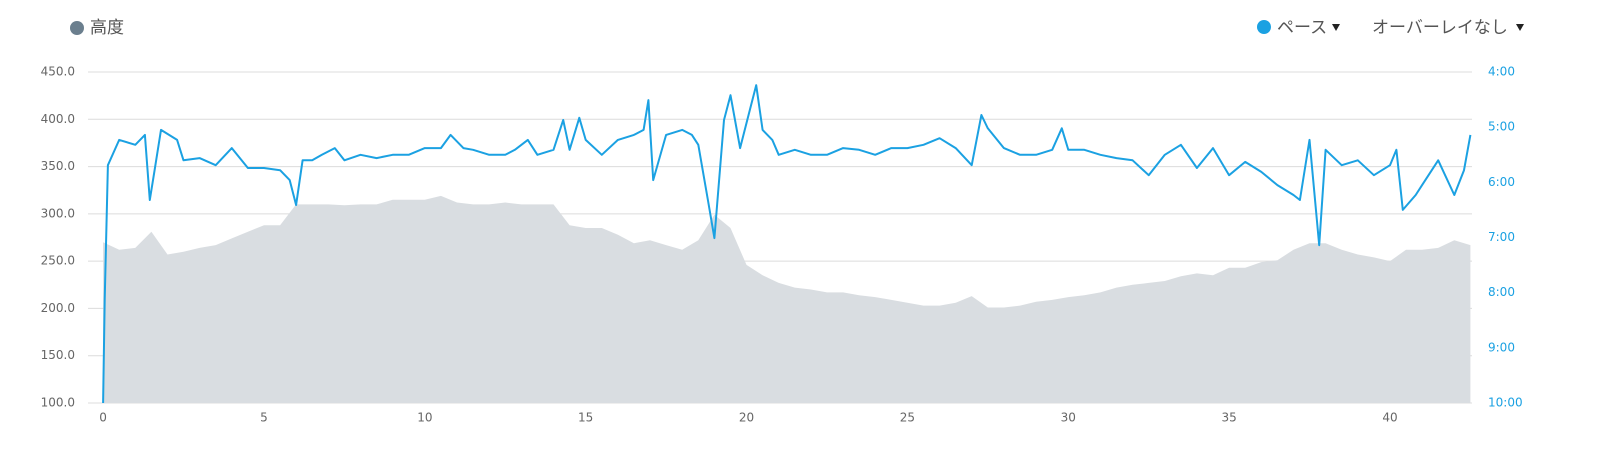 The width and height of the screenshot is (1600, 450). I want to click on legend-label: ペース, so click(1302, 28).